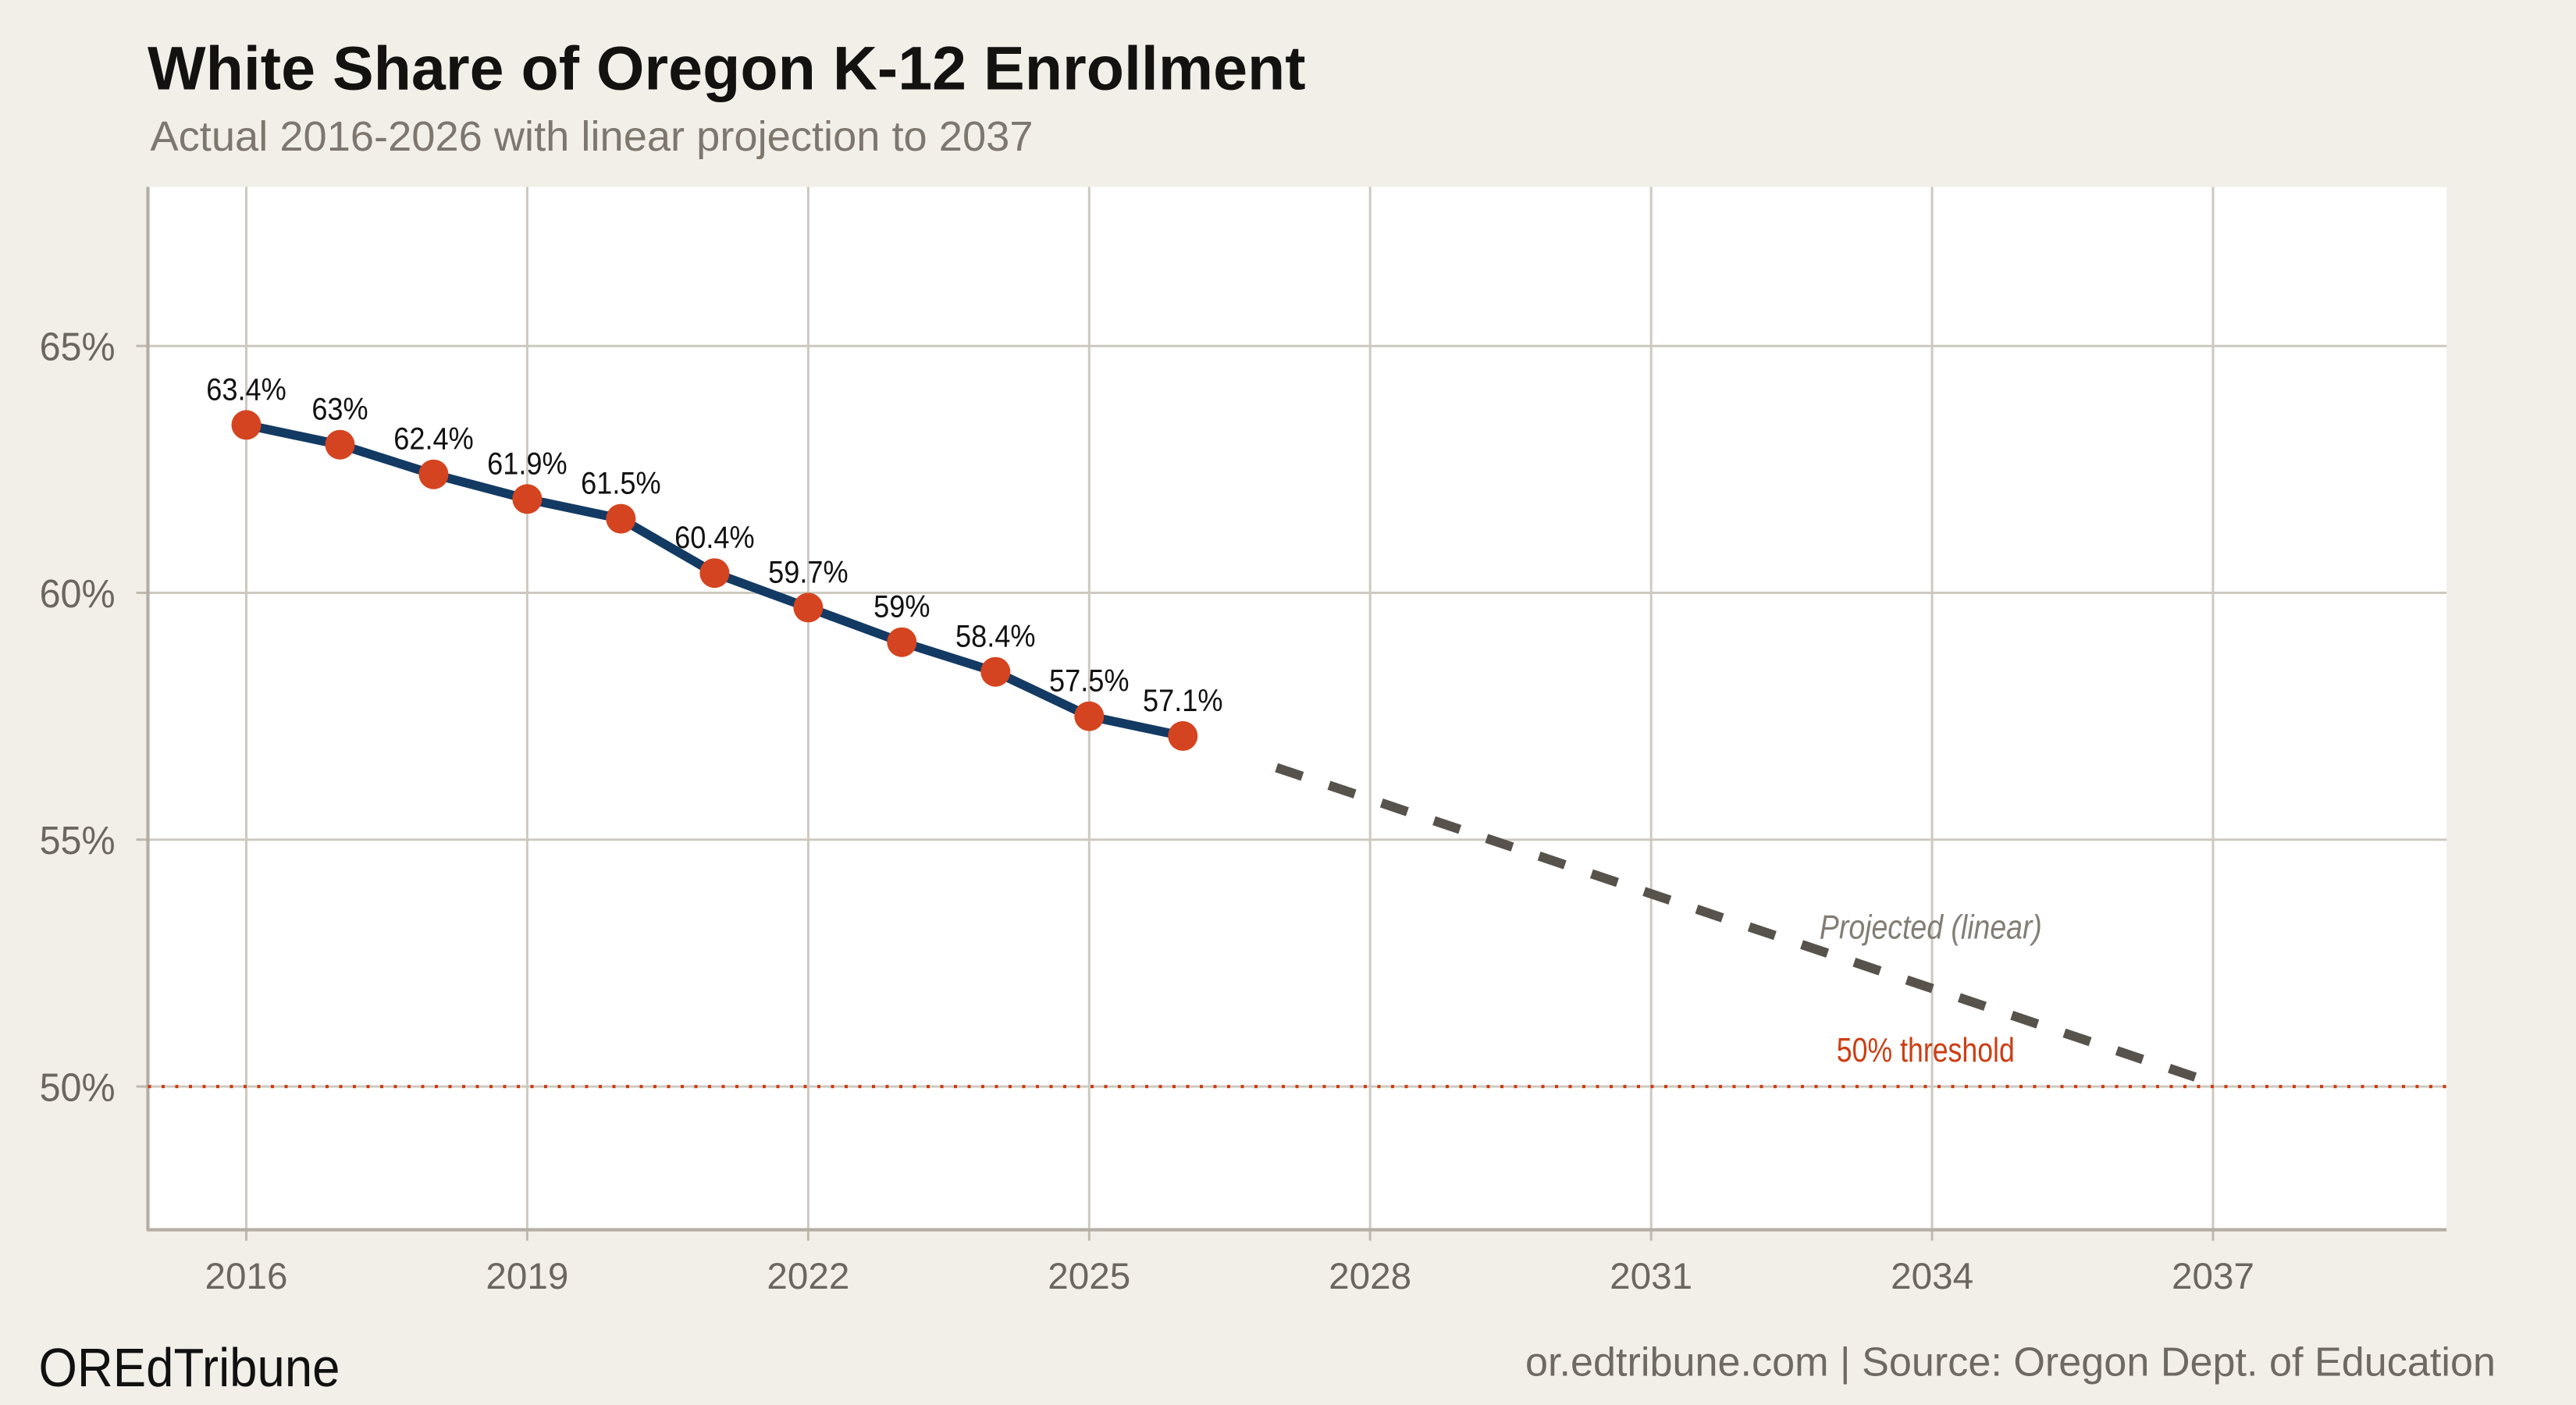 This screenshot has height=1405, width=2576. Describe the element at coordinates (621, 484) in the screenshot. I see `svg-text: 61.5%` at that location.